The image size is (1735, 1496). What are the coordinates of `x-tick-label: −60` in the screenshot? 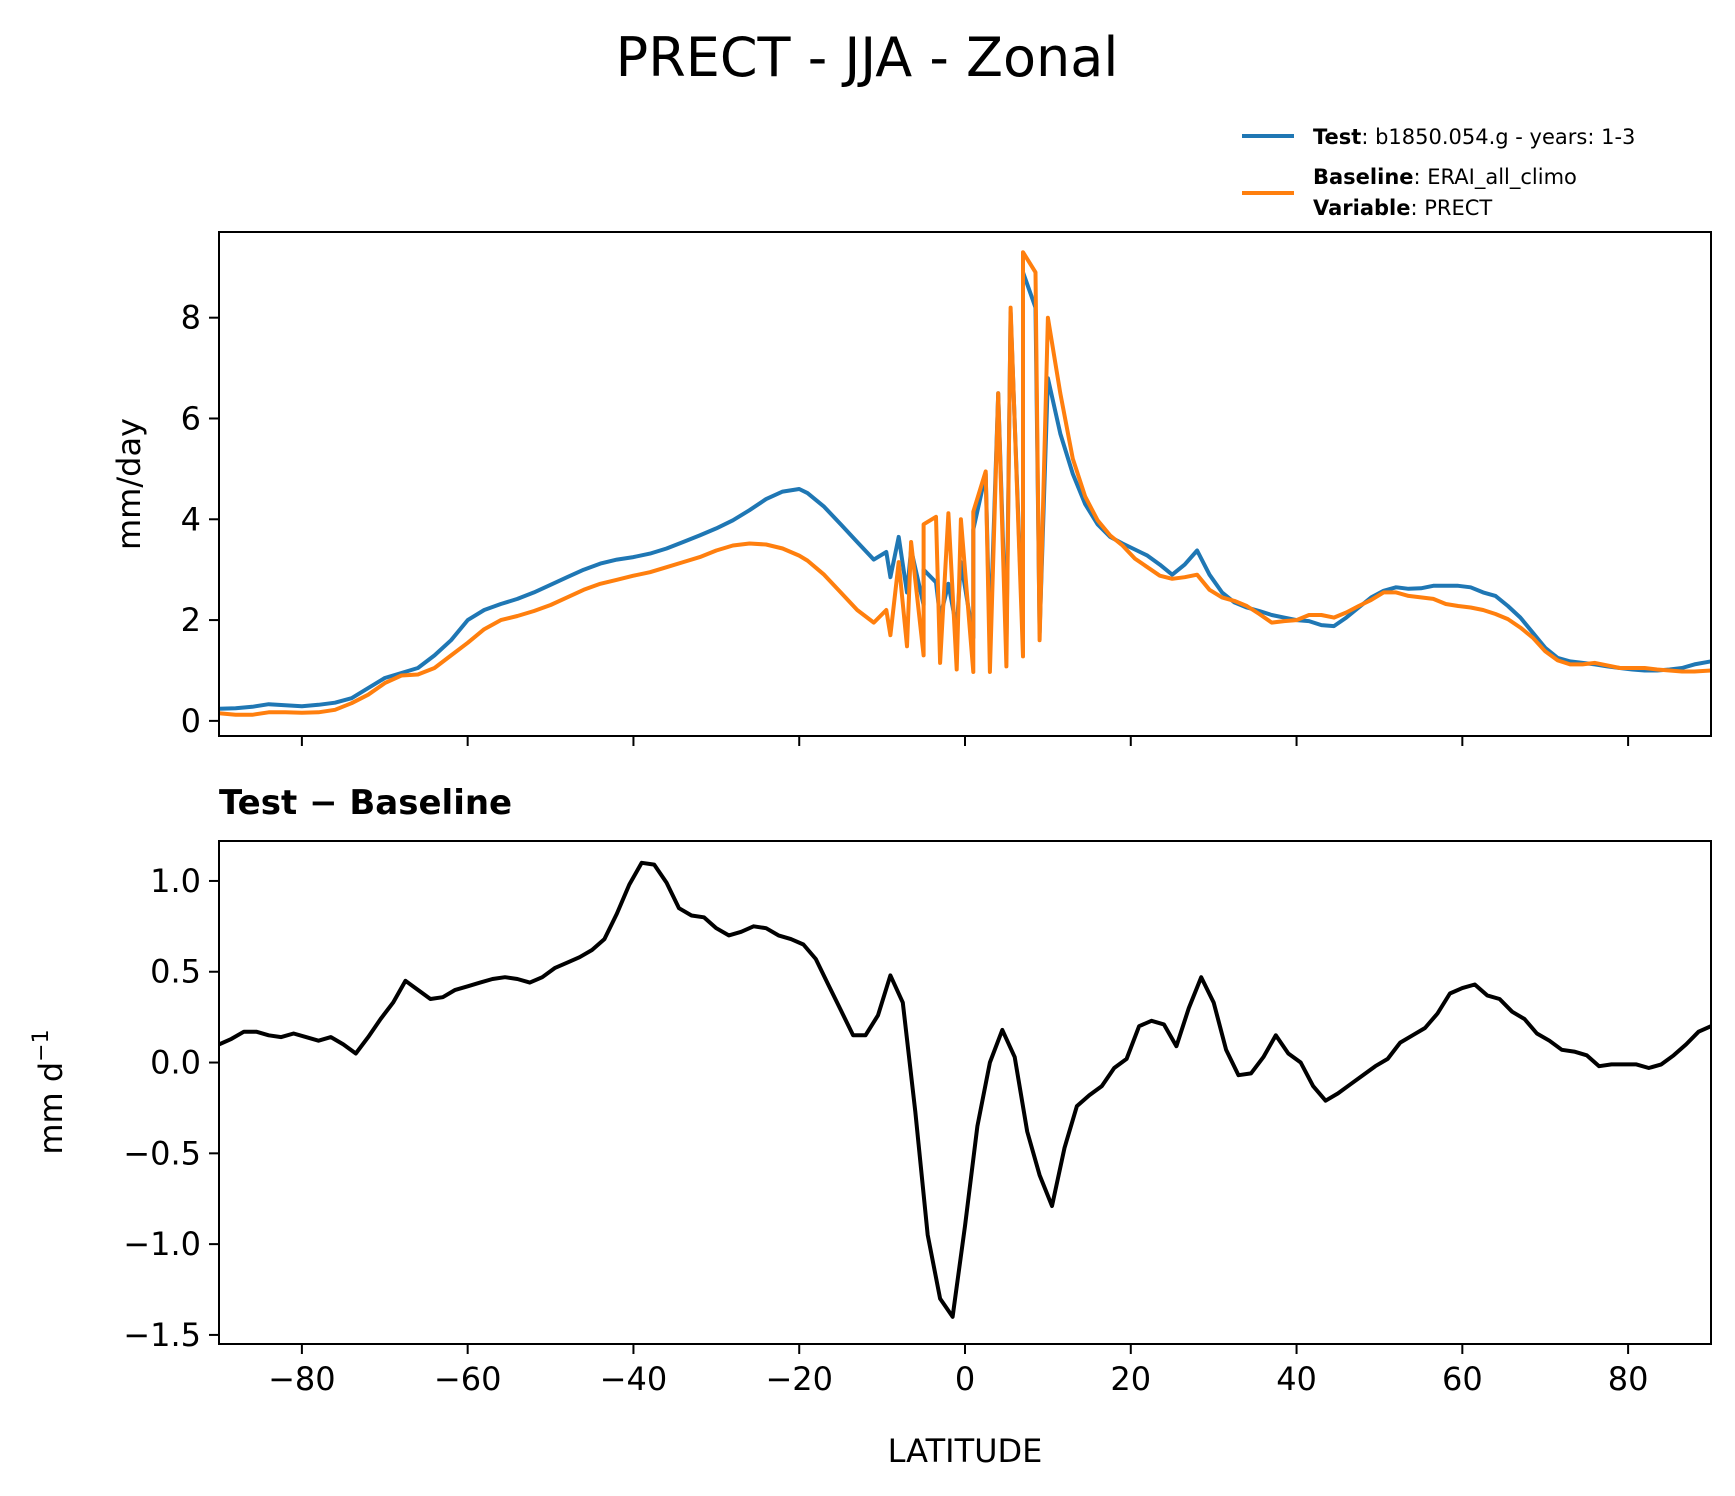 It's located at (468, 1379).